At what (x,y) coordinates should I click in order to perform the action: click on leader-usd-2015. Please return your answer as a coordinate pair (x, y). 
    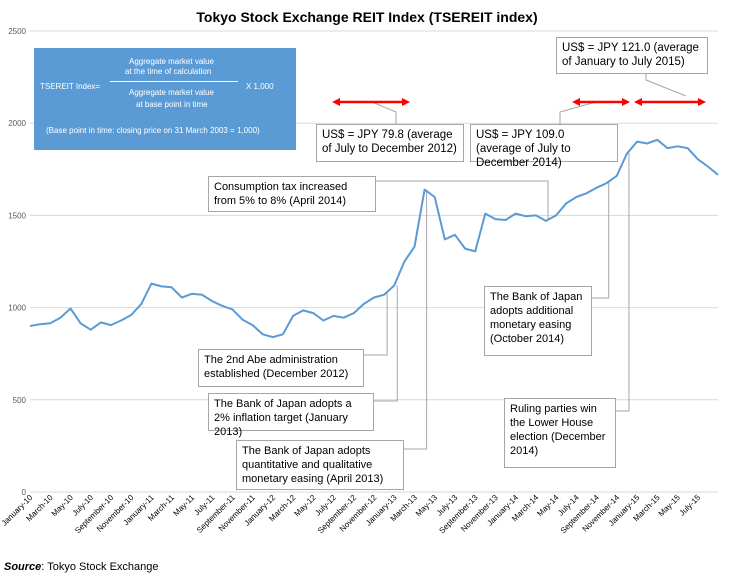
    Looking at the image, I should click on (666, 85).